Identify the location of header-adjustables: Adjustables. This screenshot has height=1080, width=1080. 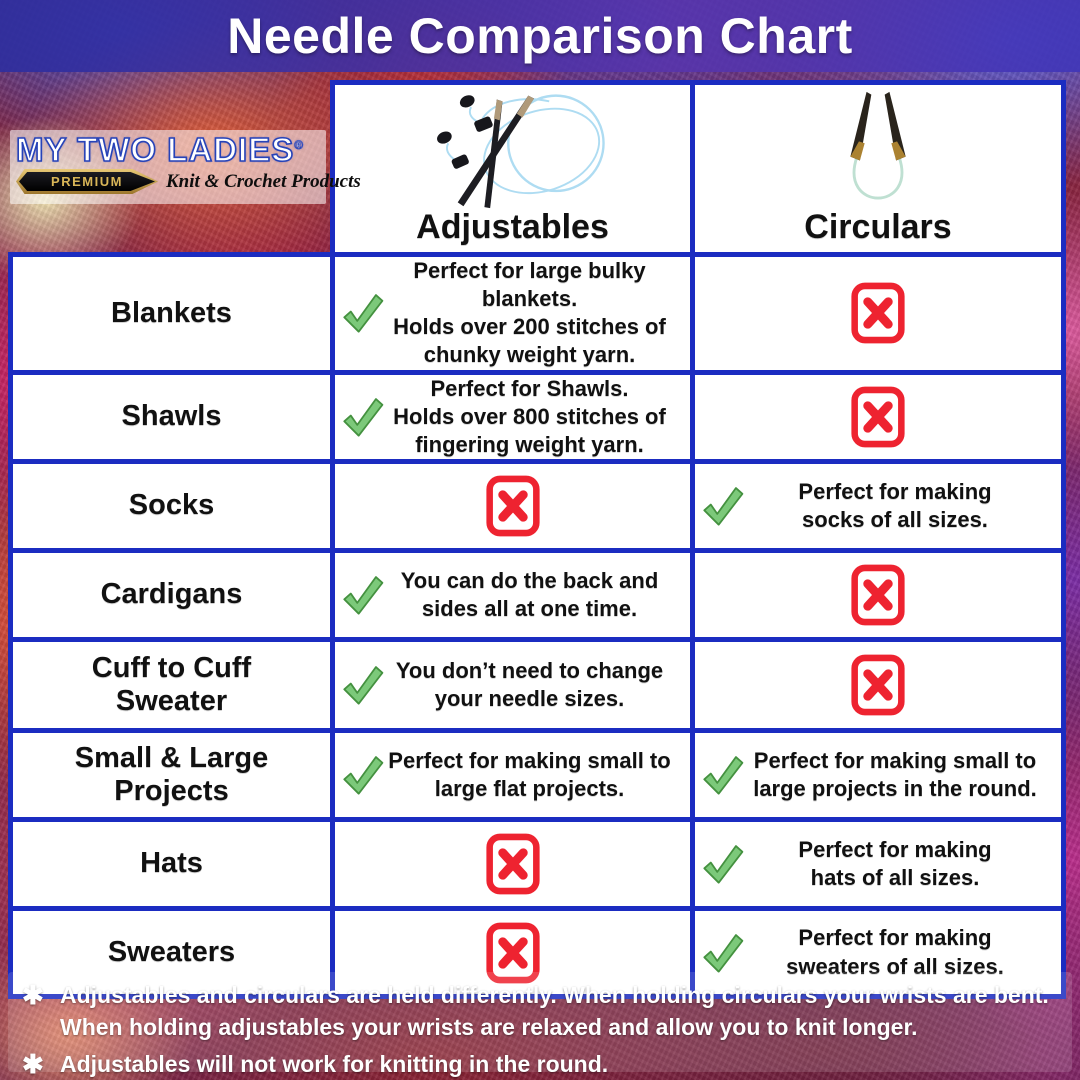
(512, 168).